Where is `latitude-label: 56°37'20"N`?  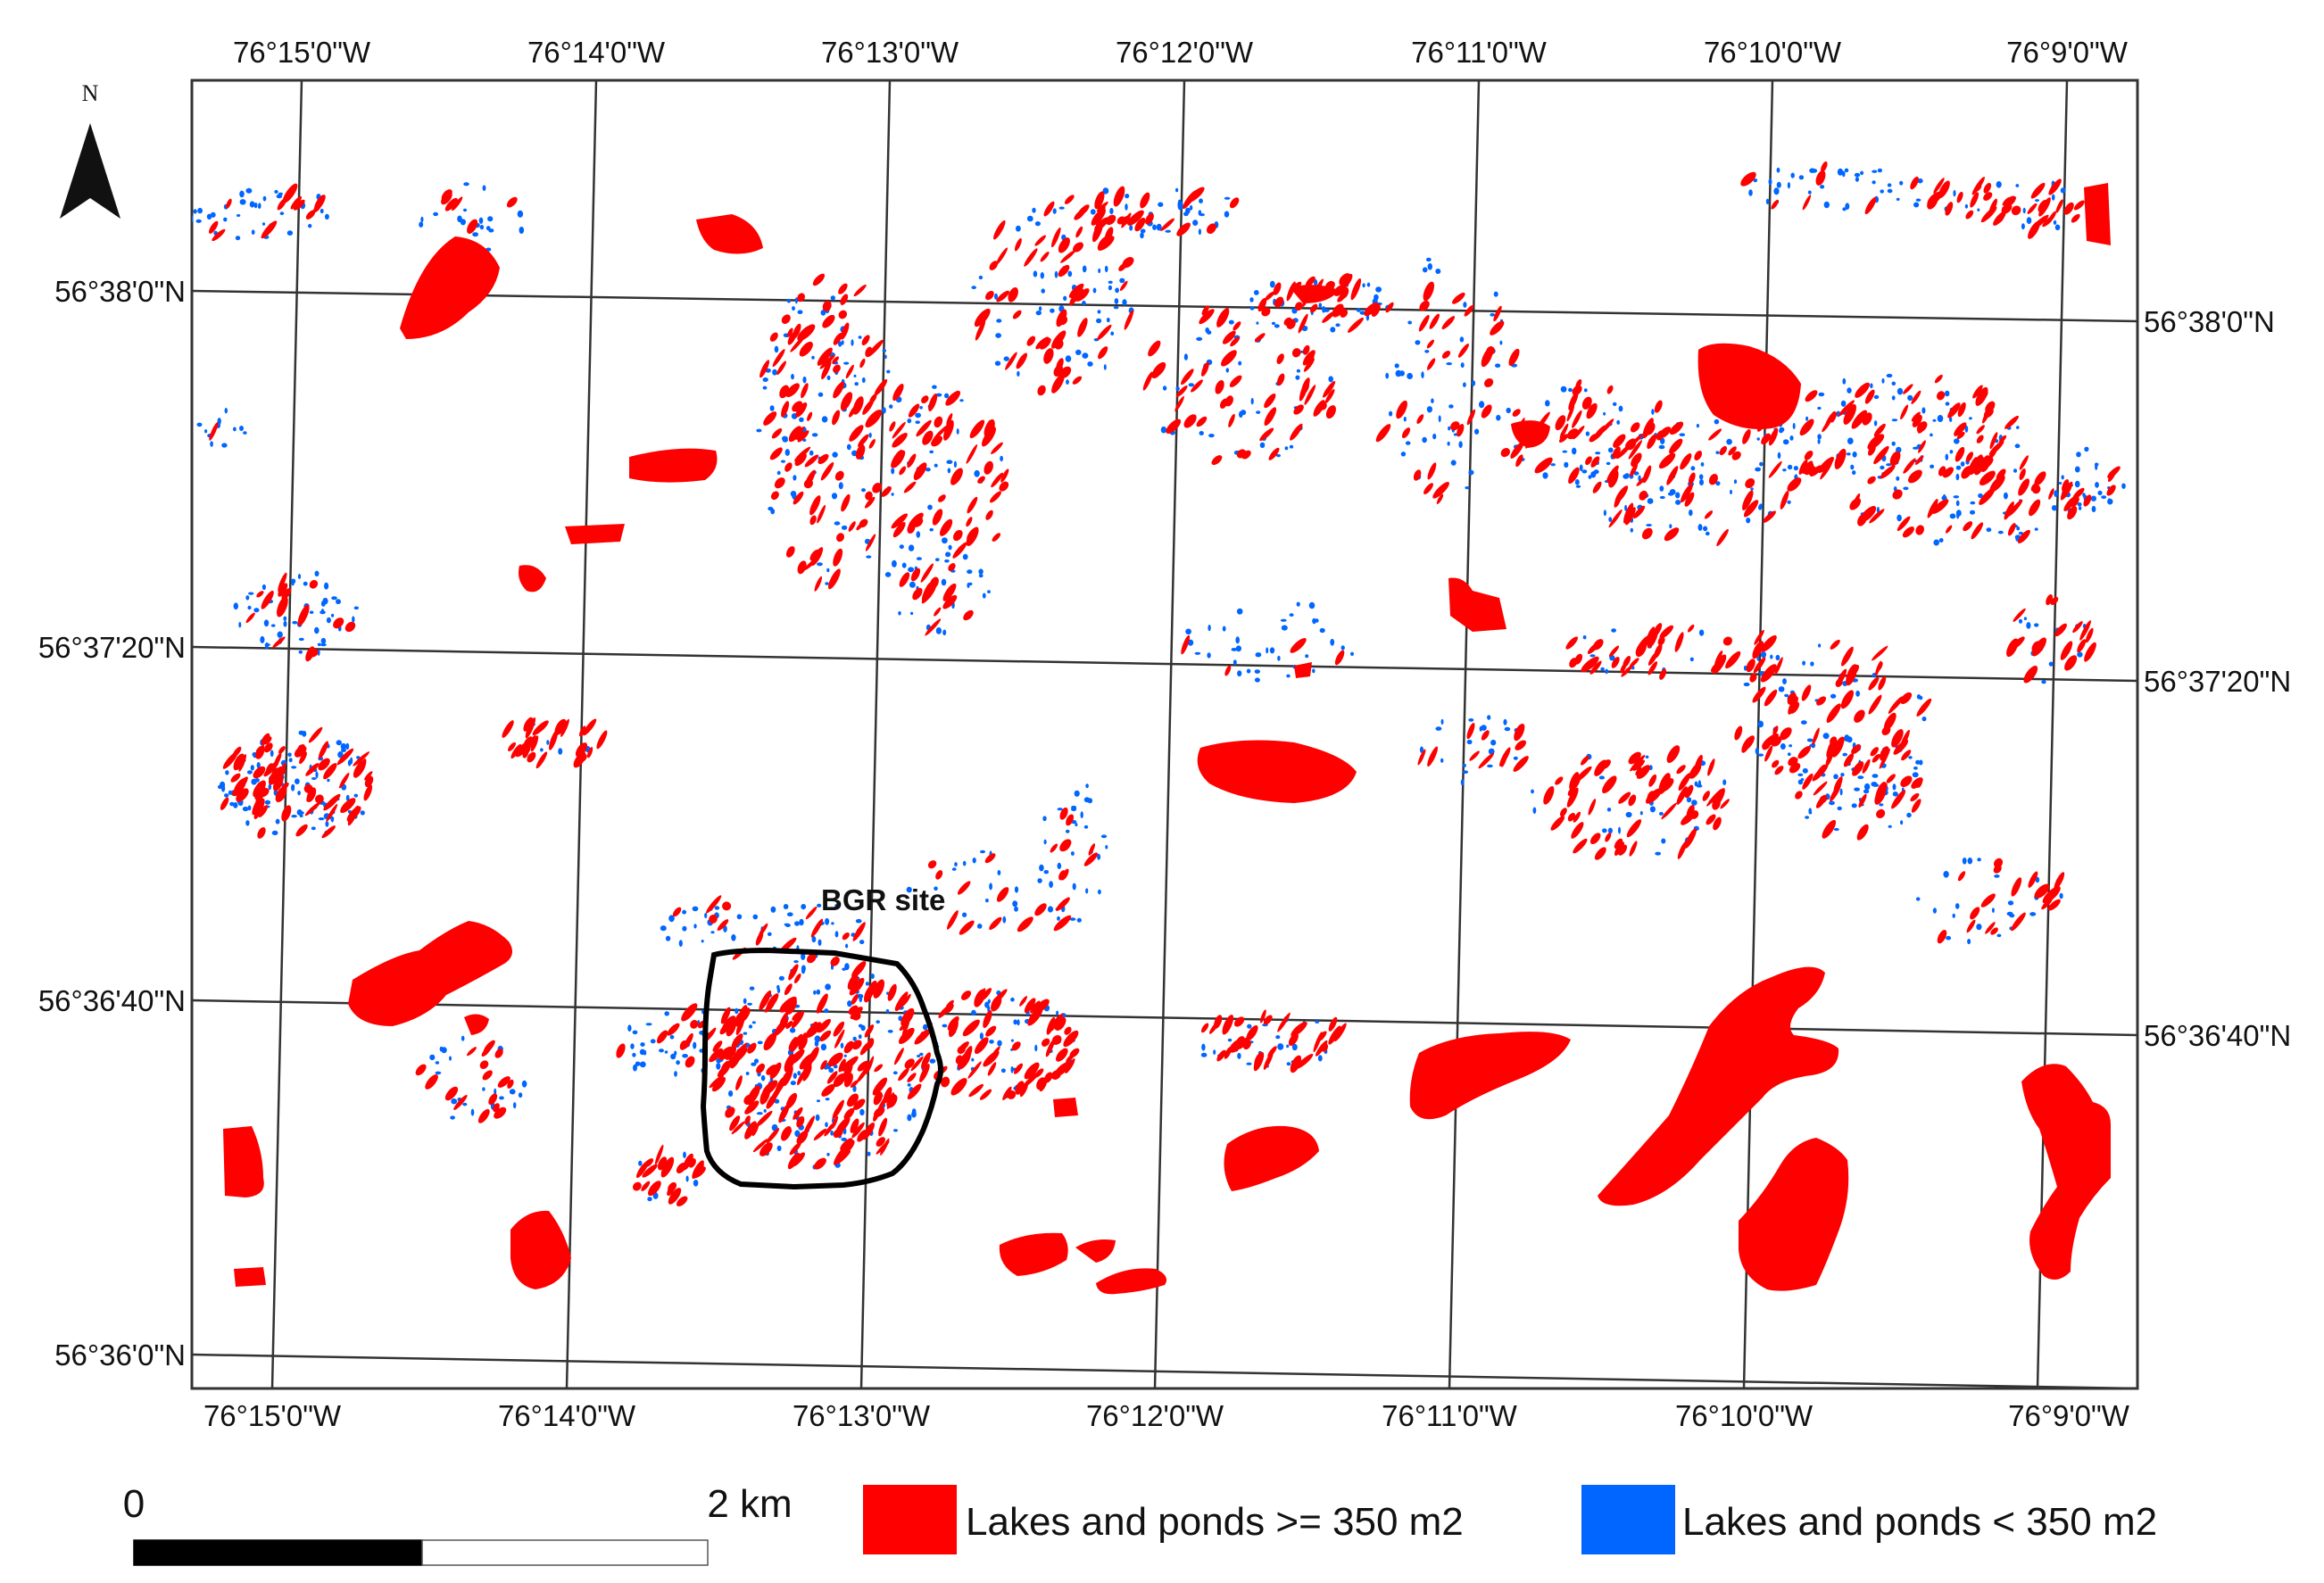 latitude-label: 56°37'20"N is located at coordinates (112, 648).